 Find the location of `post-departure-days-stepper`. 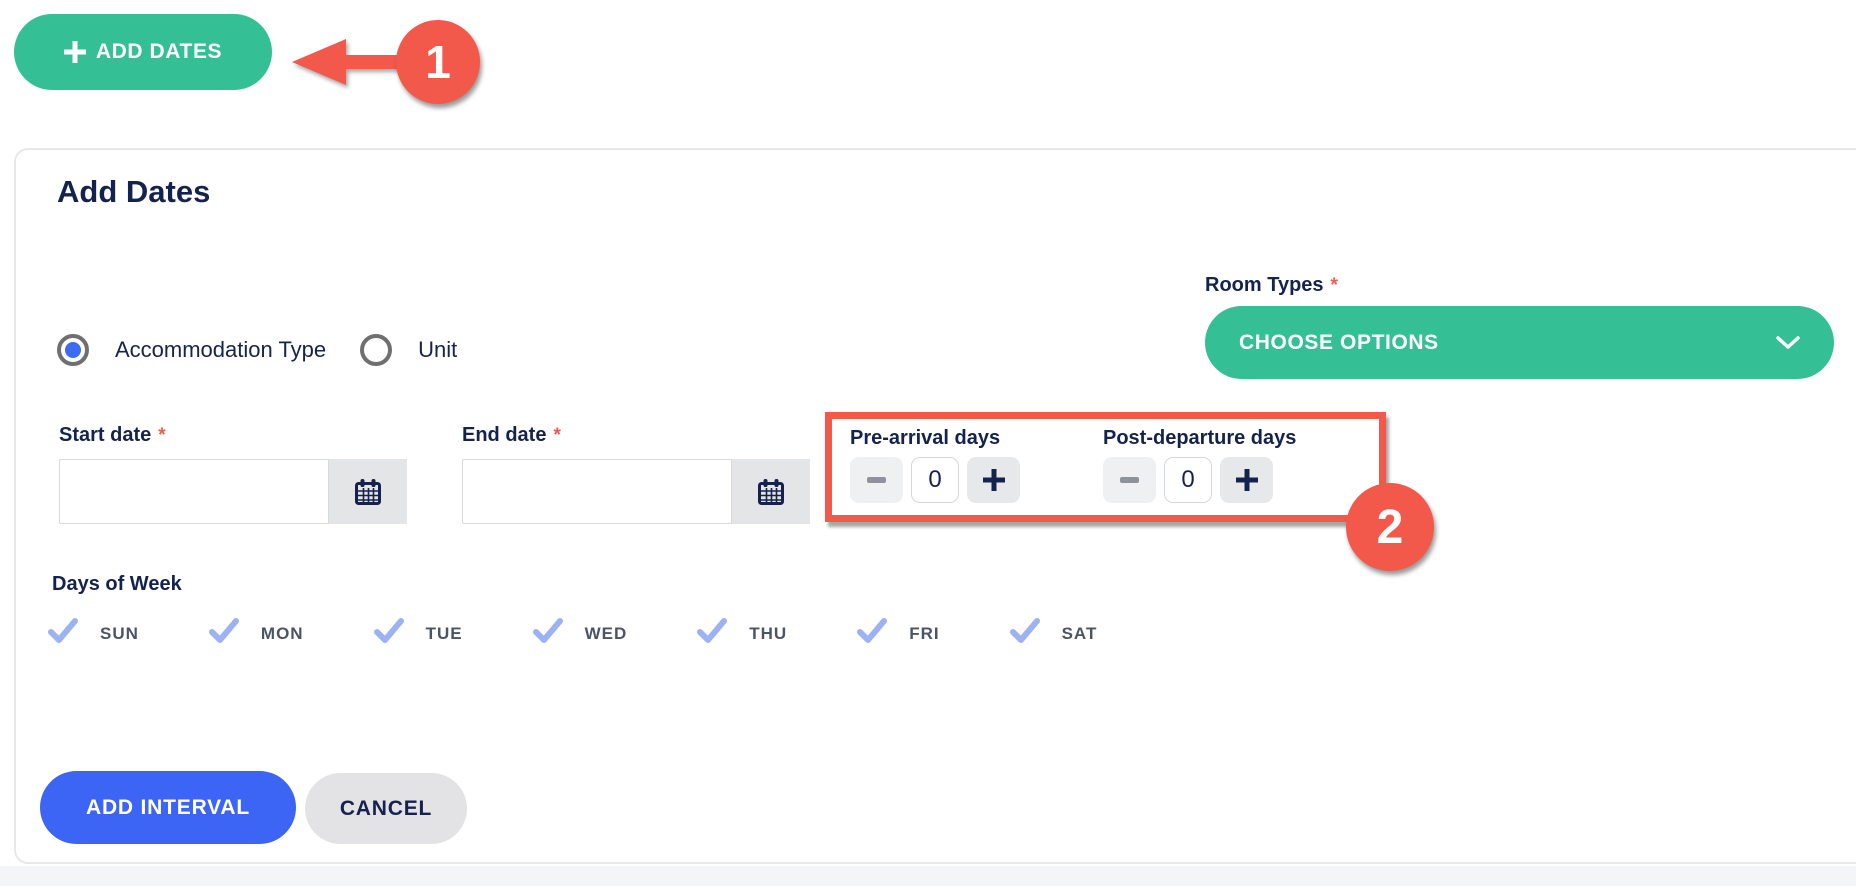

post-departure-days-stepper is located at coordinates (1199, 480).